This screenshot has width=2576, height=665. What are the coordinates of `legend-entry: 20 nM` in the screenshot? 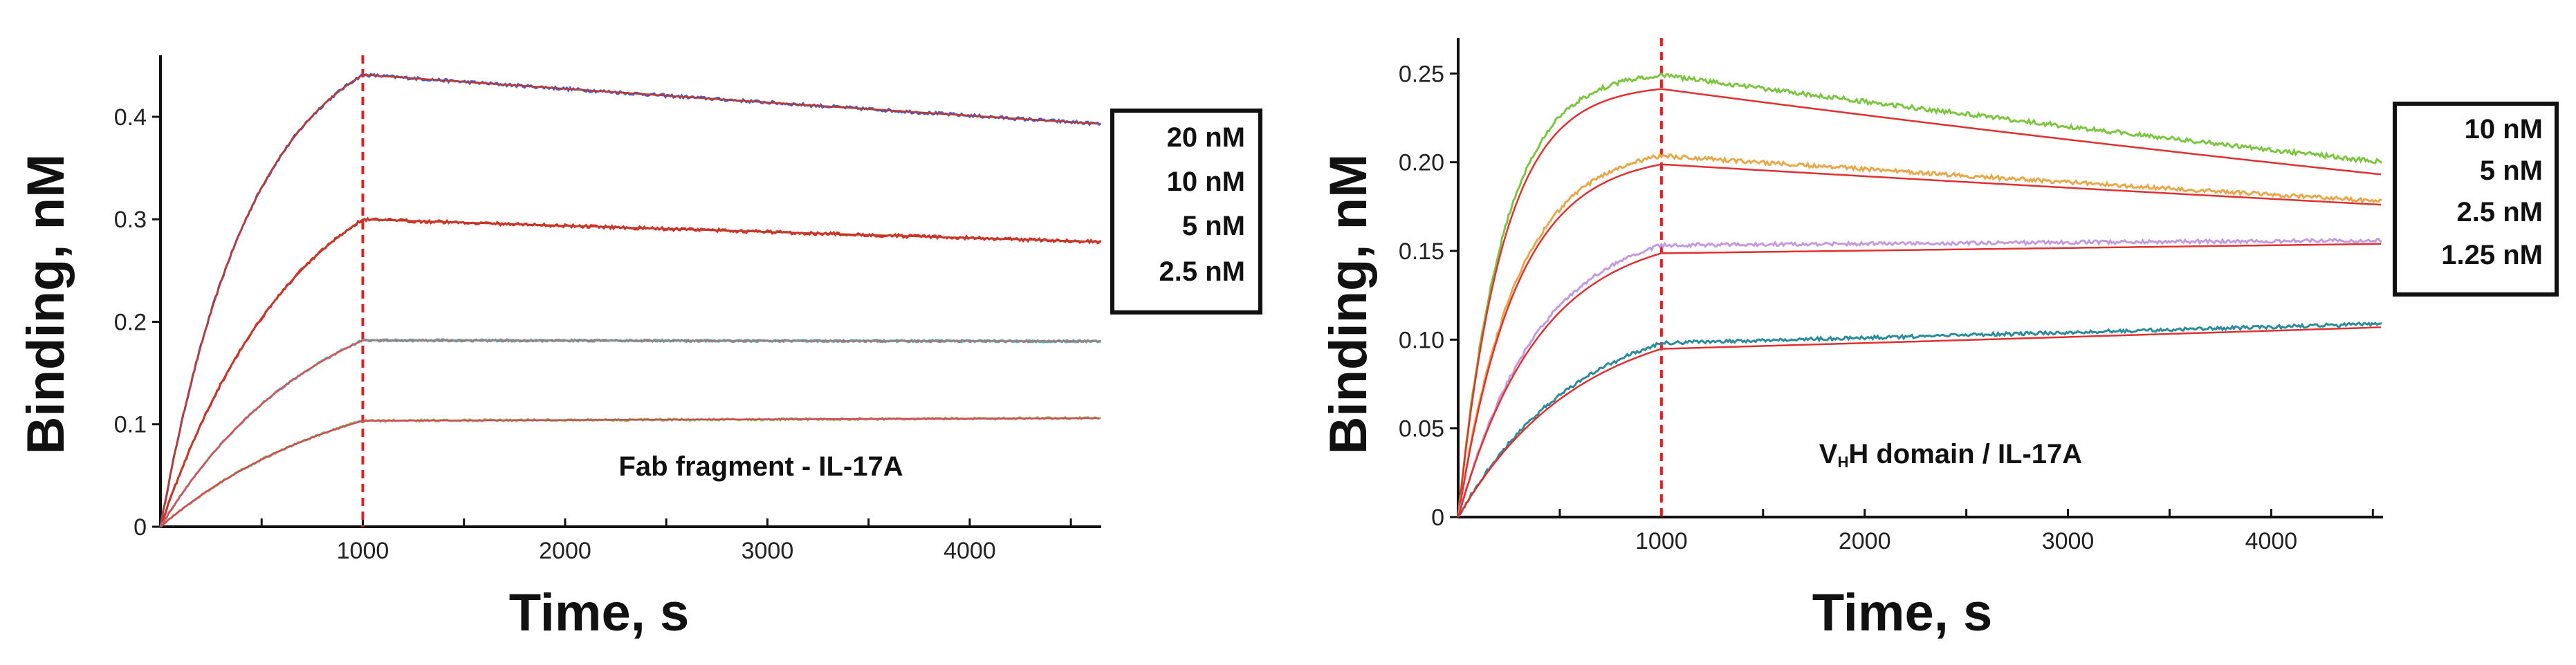 It's located at (1206, 137).